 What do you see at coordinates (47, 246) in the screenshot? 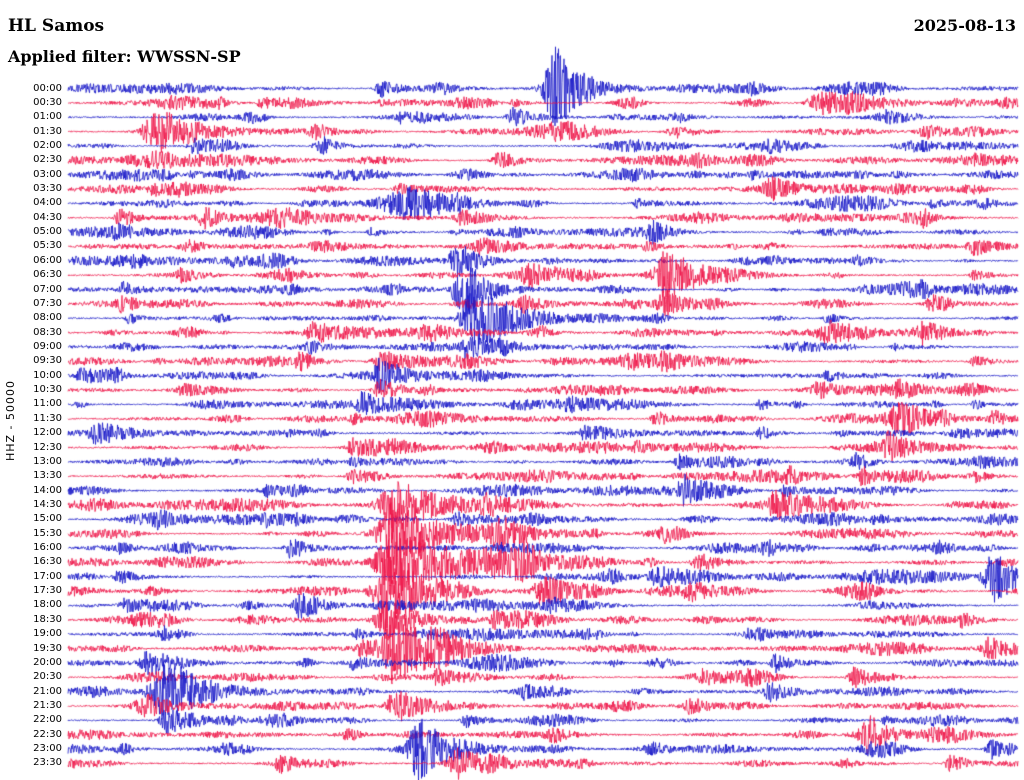
I see `time-label: 05:30` at bounding box center [47, 246].